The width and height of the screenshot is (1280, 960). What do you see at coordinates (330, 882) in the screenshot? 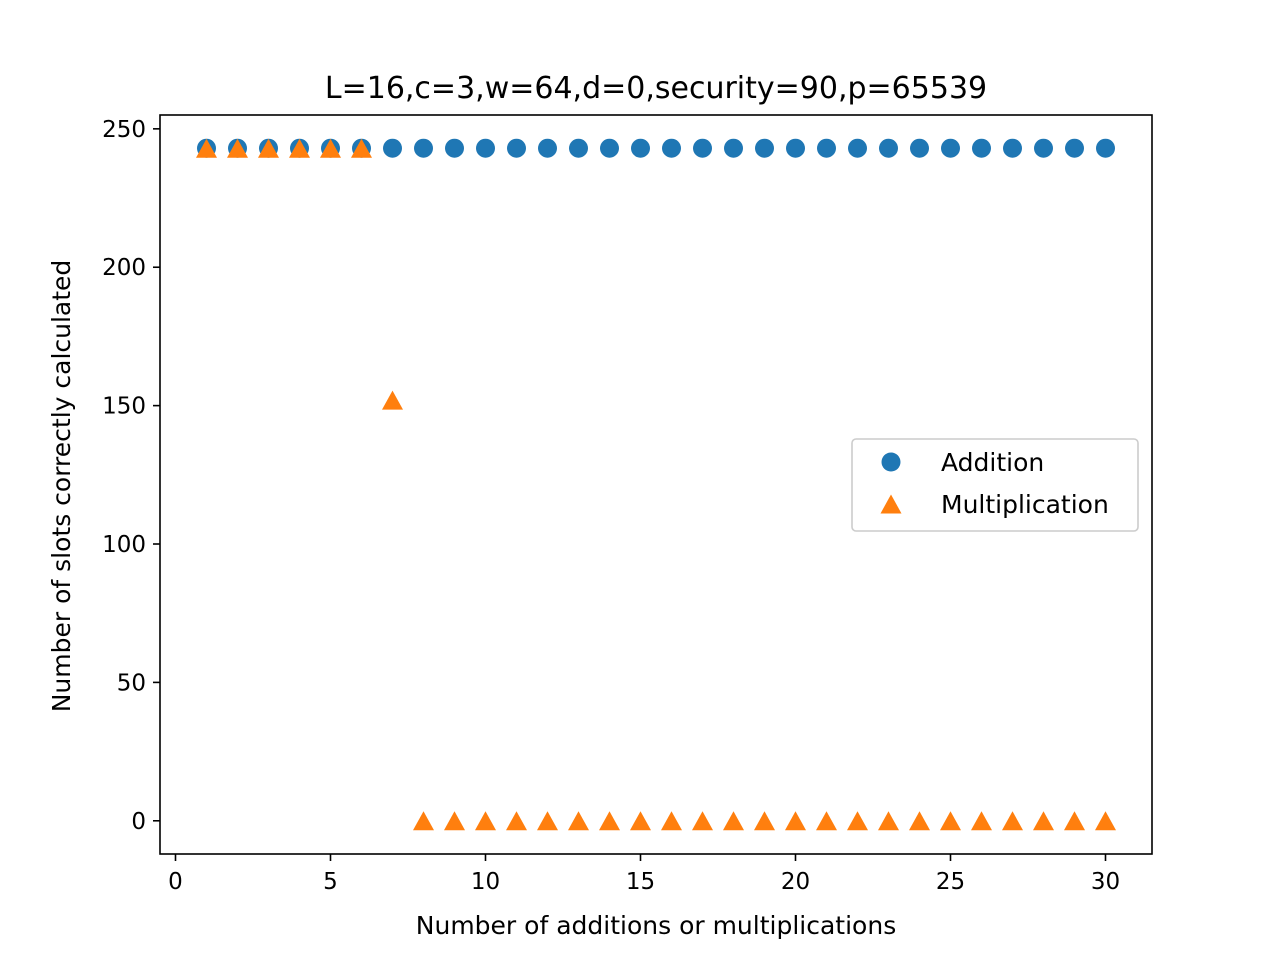
I see `x-tick-label: 5` at bounding box center [330, 882].